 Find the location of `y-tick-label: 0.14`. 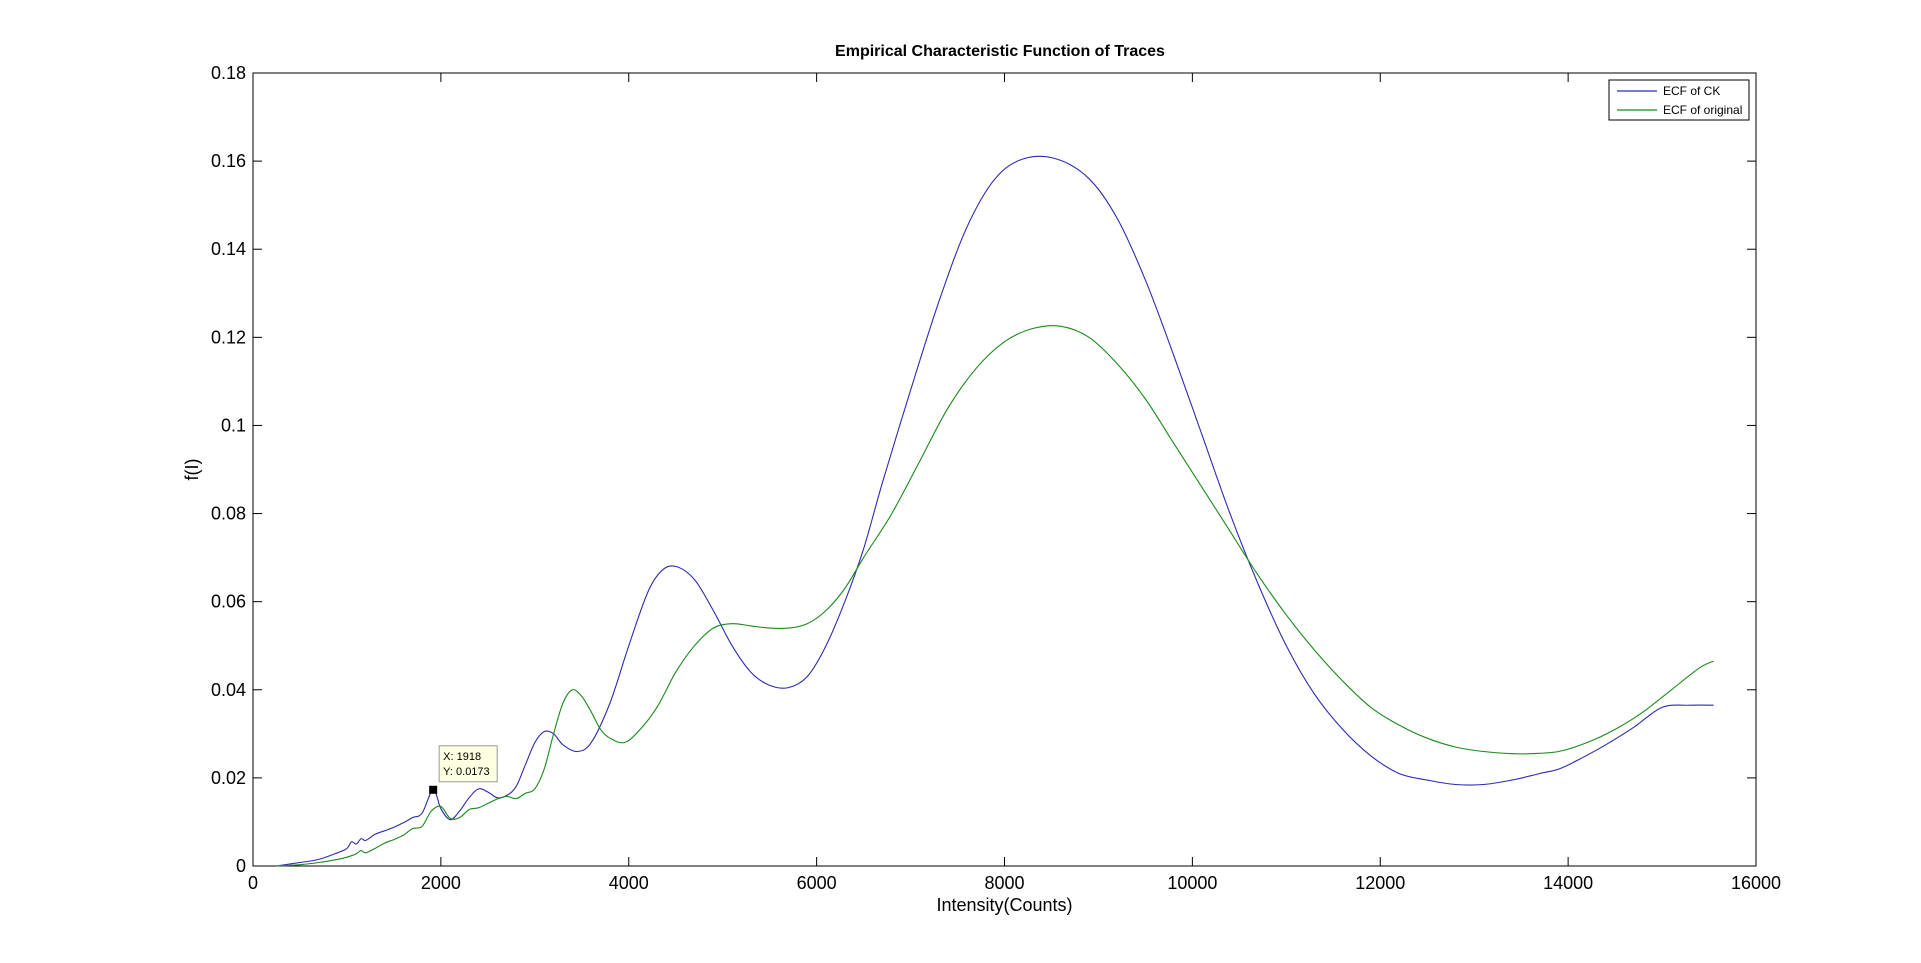

y-tick-label: 0.14 is located at coordinates (228, 249).